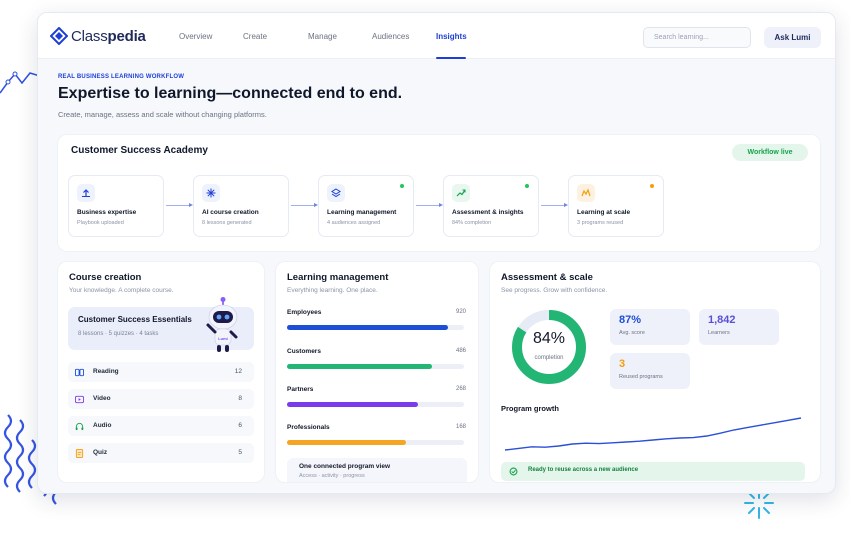 The width and height of the screenshot is (850, 536). What do you see at coordinates (362, 212) in the screenshot?
I see `step-title: Learning management` at bounding box center [362, 212].